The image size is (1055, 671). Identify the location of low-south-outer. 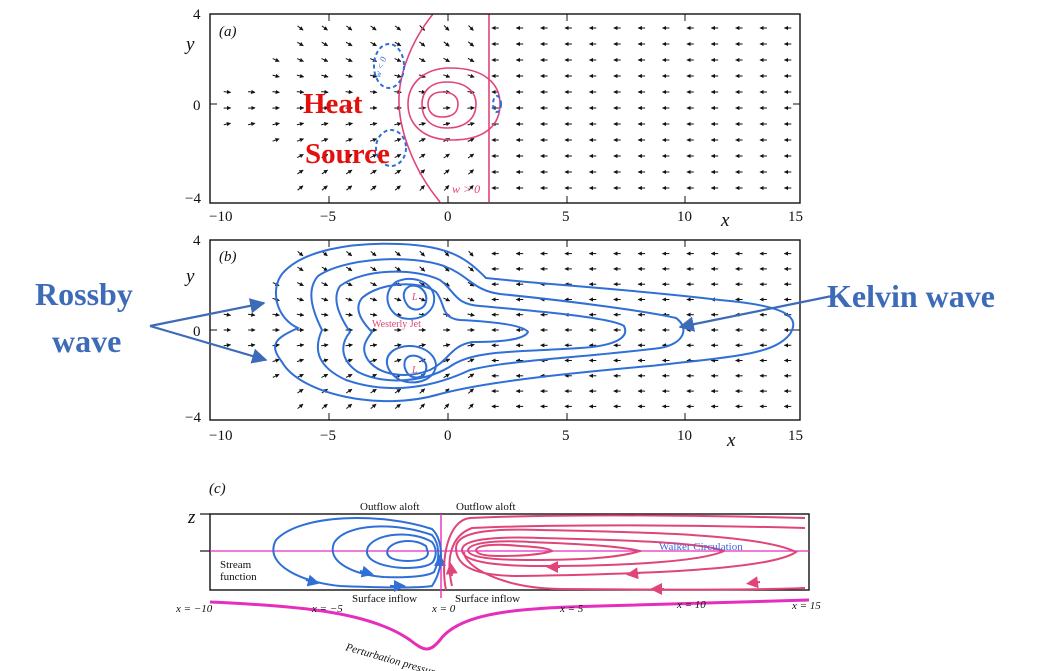
(411, 364).